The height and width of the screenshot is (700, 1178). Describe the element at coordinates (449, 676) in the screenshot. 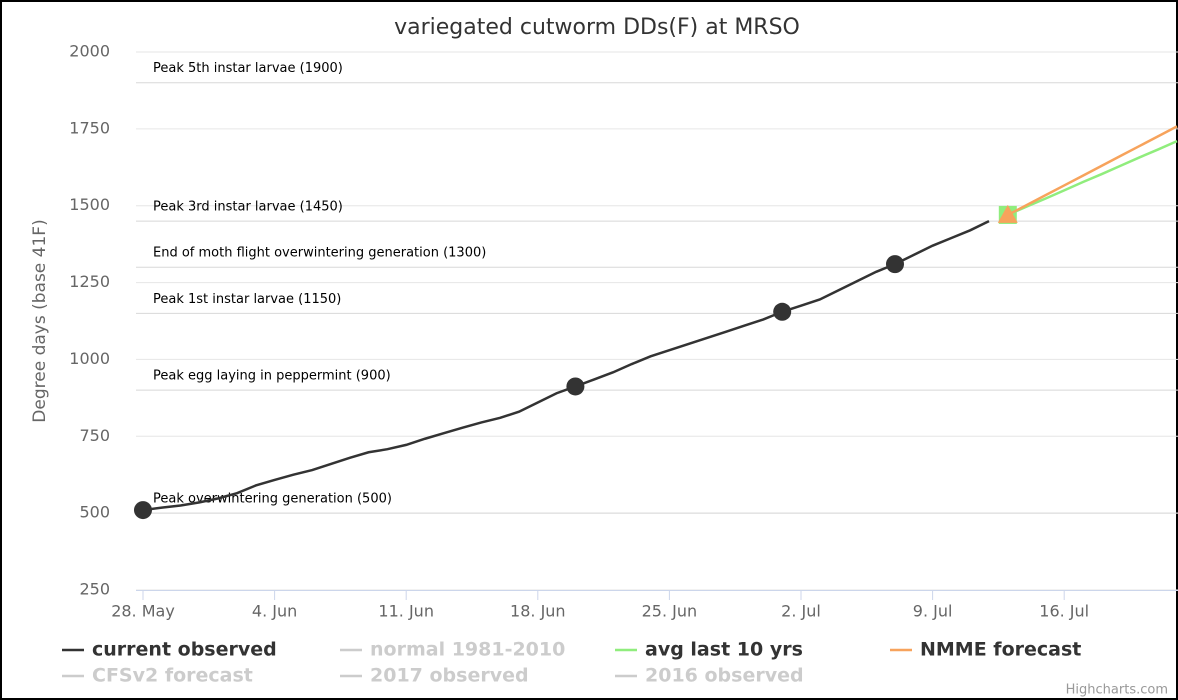

I see `legend-label: 2017 observed` at that location.